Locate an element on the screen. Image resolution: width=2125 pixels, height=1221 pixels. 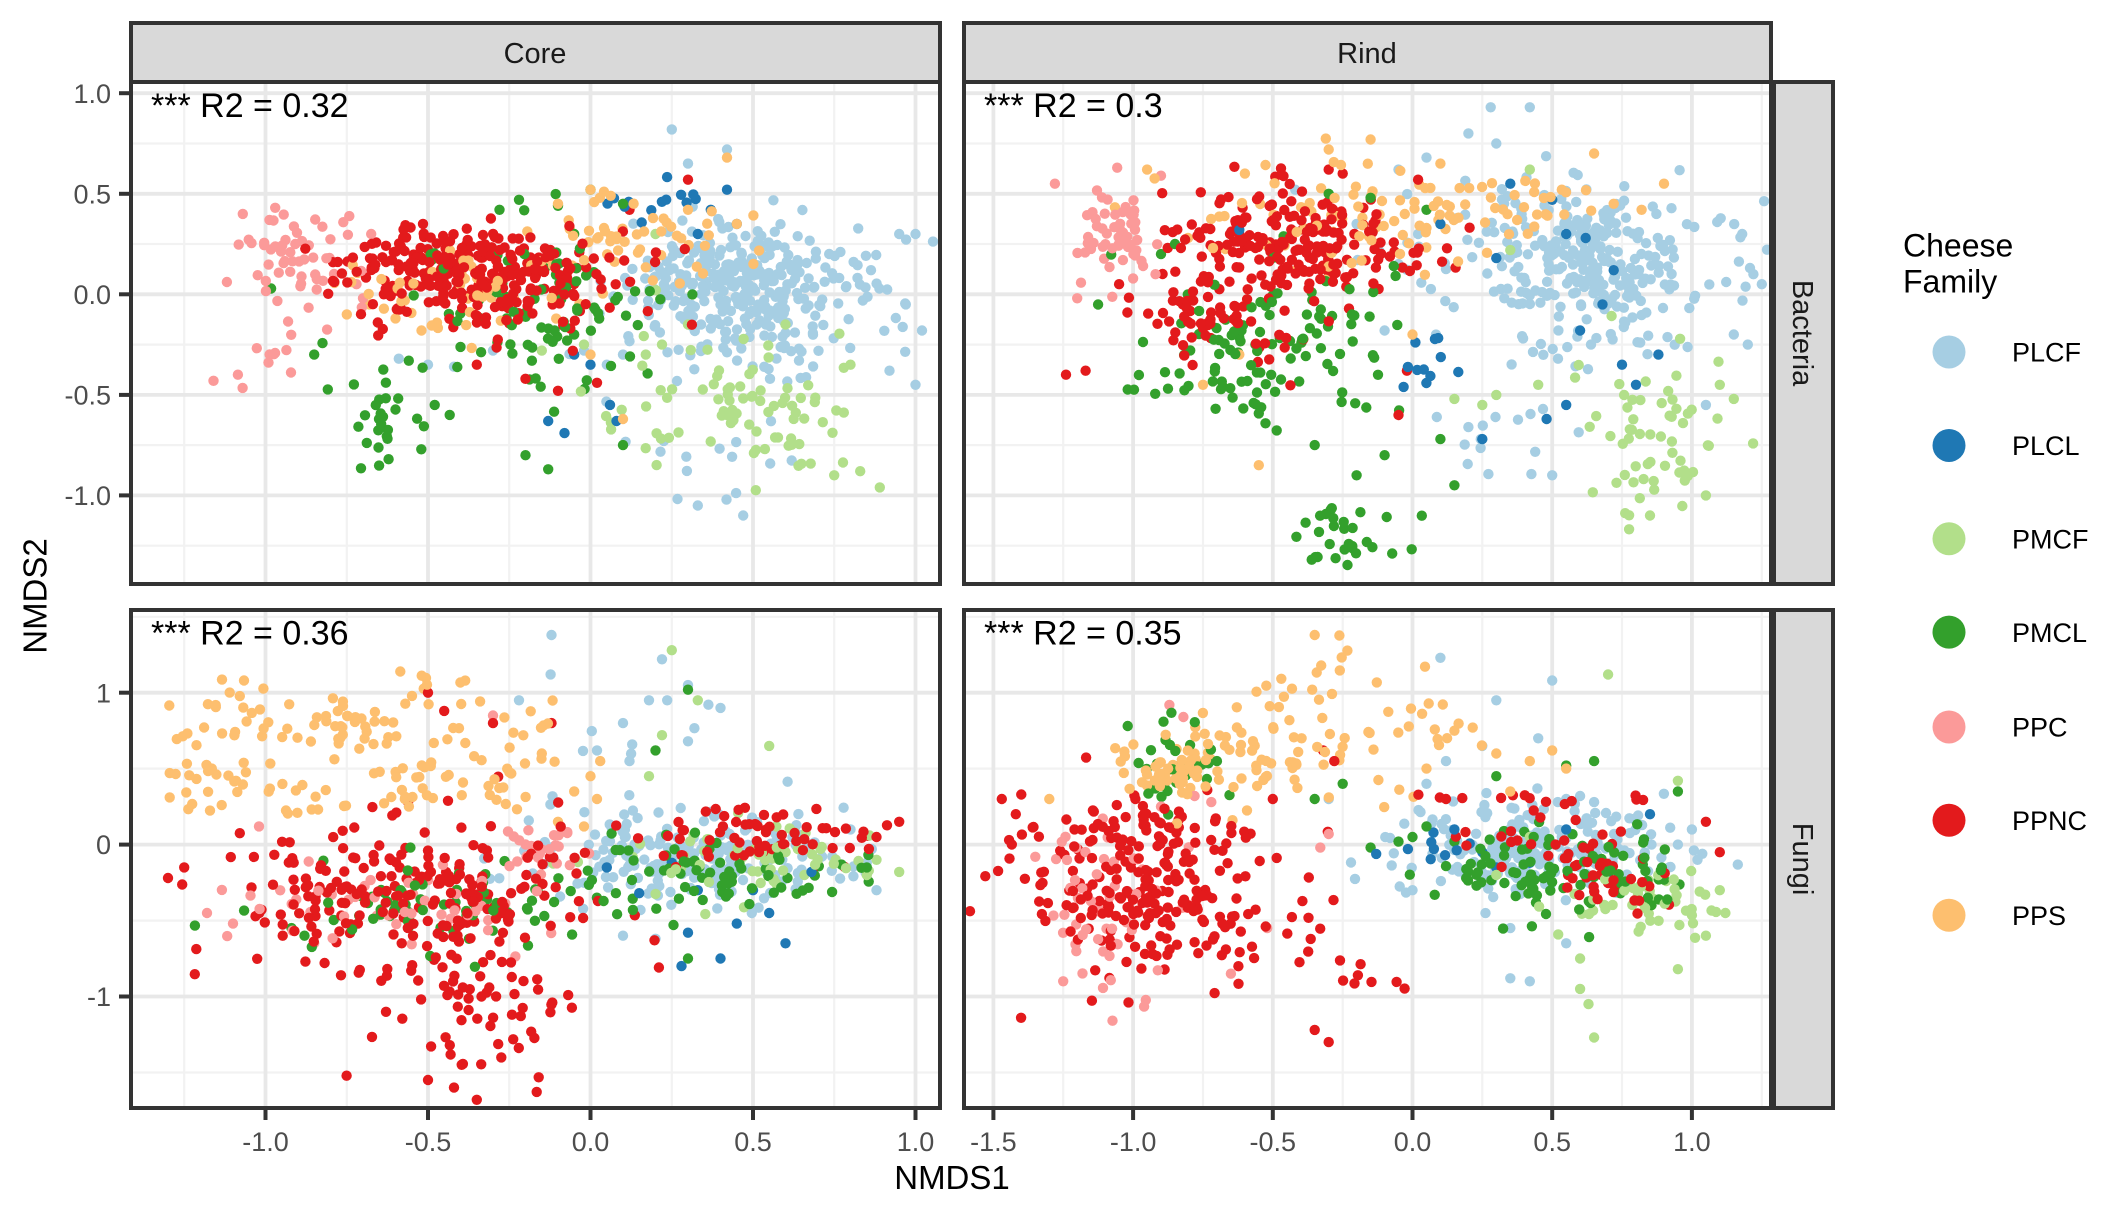
svg-text: PMCL is located at coordinates (2049, 633).